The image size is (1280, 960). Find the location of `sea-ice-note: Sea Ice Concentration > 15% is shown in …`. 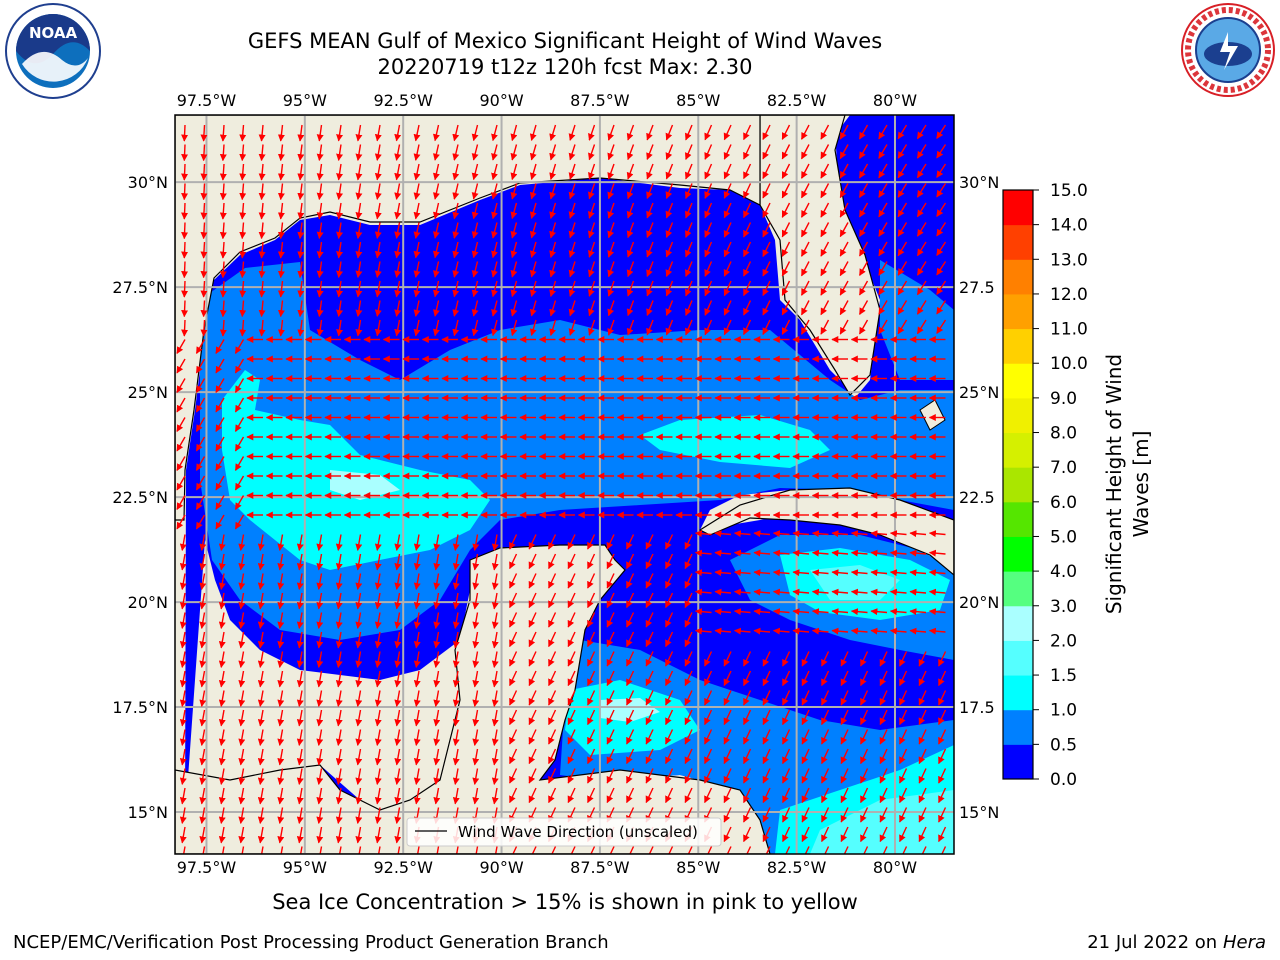

sea-ice-note: Sea Ice Concentration > 15% is shown in … is located at coordinates (565, 902).